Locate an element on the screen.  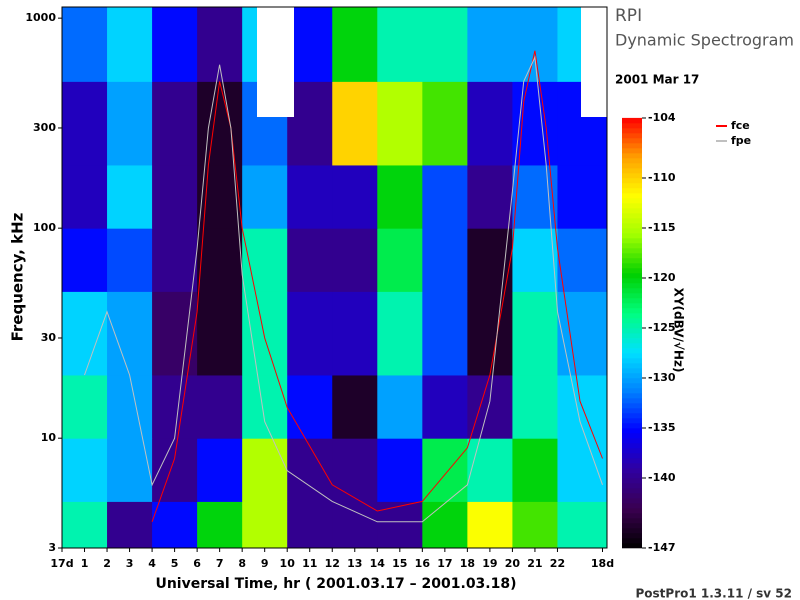
chart-subtitle: Dynamic Spectrogram is located at coordinates (704, 40).